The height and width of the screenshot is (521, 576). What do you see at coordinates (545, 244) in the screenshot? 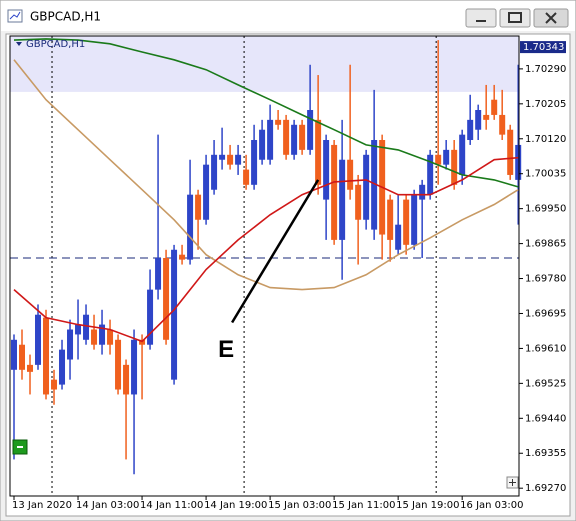
I see `y-tick-label: 1.69865` at bounding box center [545, 244].